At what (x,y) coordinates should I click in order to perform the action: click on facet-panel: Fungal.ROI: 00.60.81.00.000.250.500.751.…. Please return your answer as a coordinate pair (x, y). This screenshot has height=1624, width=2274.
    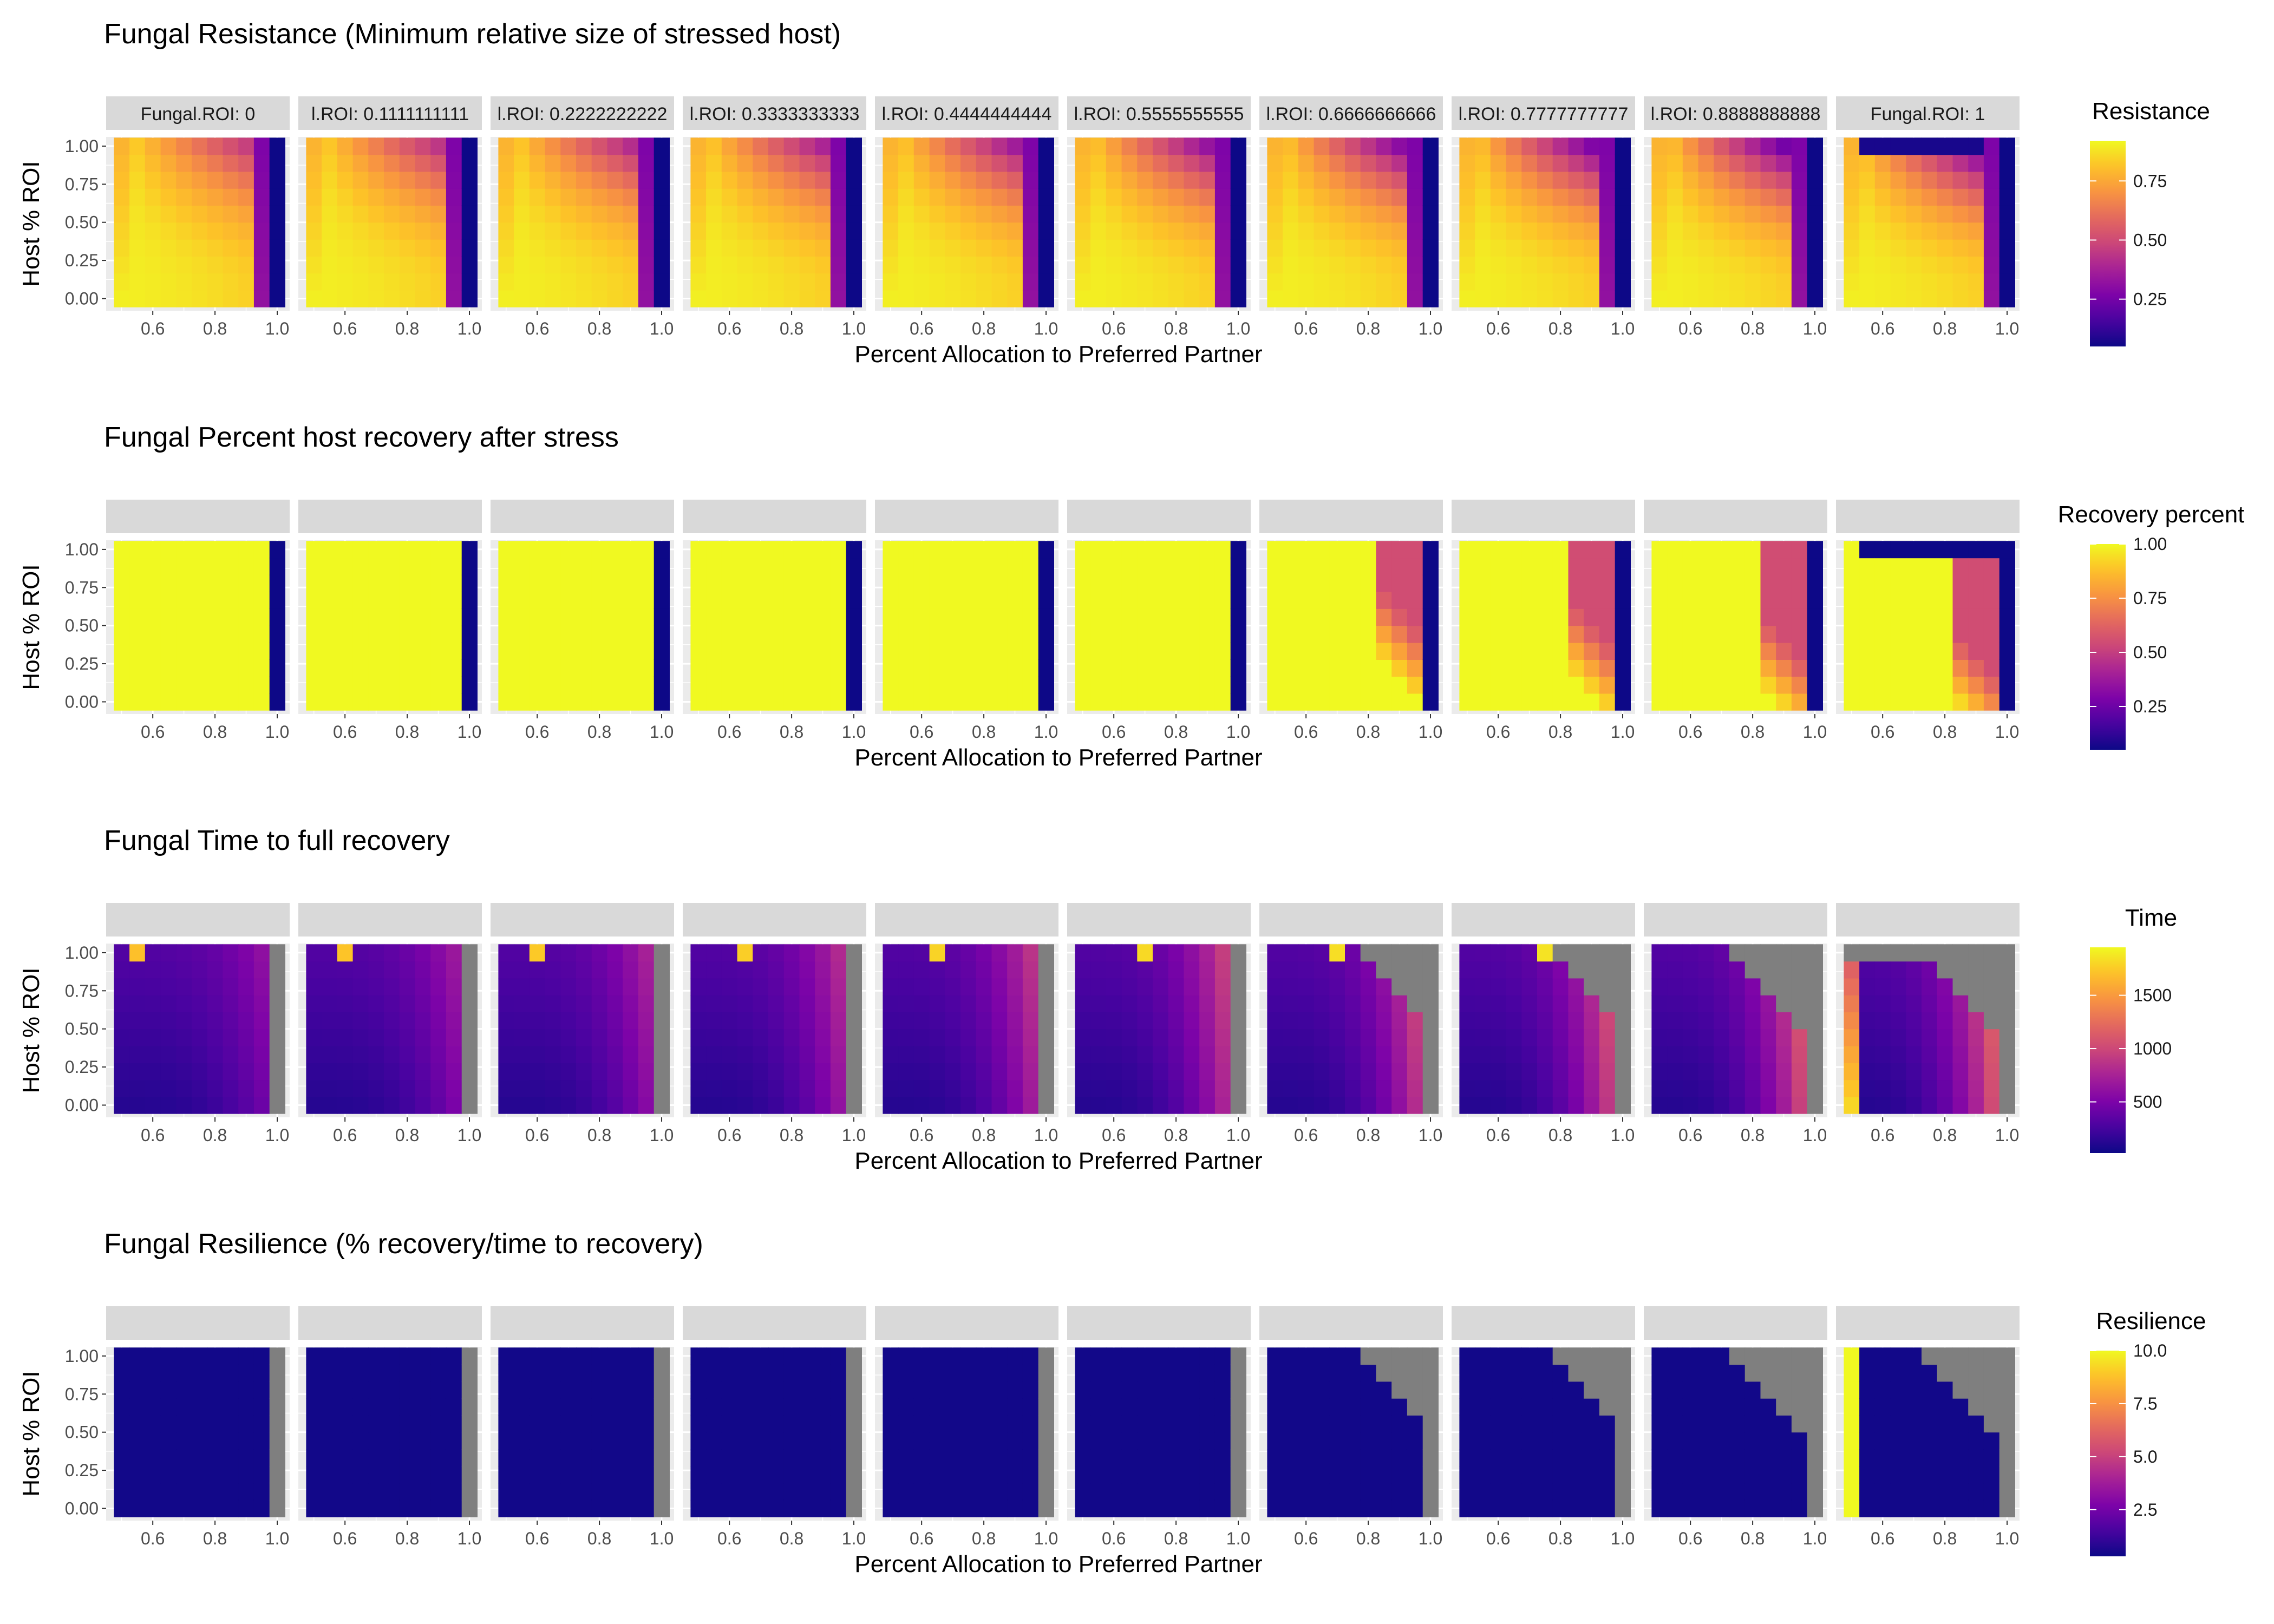
    Looking at the image, I should click on (177, 1024).